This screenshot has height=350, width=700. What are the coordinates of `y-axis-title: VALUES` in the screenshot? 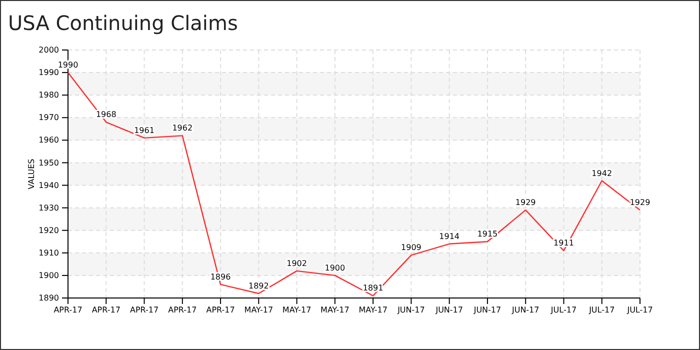 It's located at (31, 174).